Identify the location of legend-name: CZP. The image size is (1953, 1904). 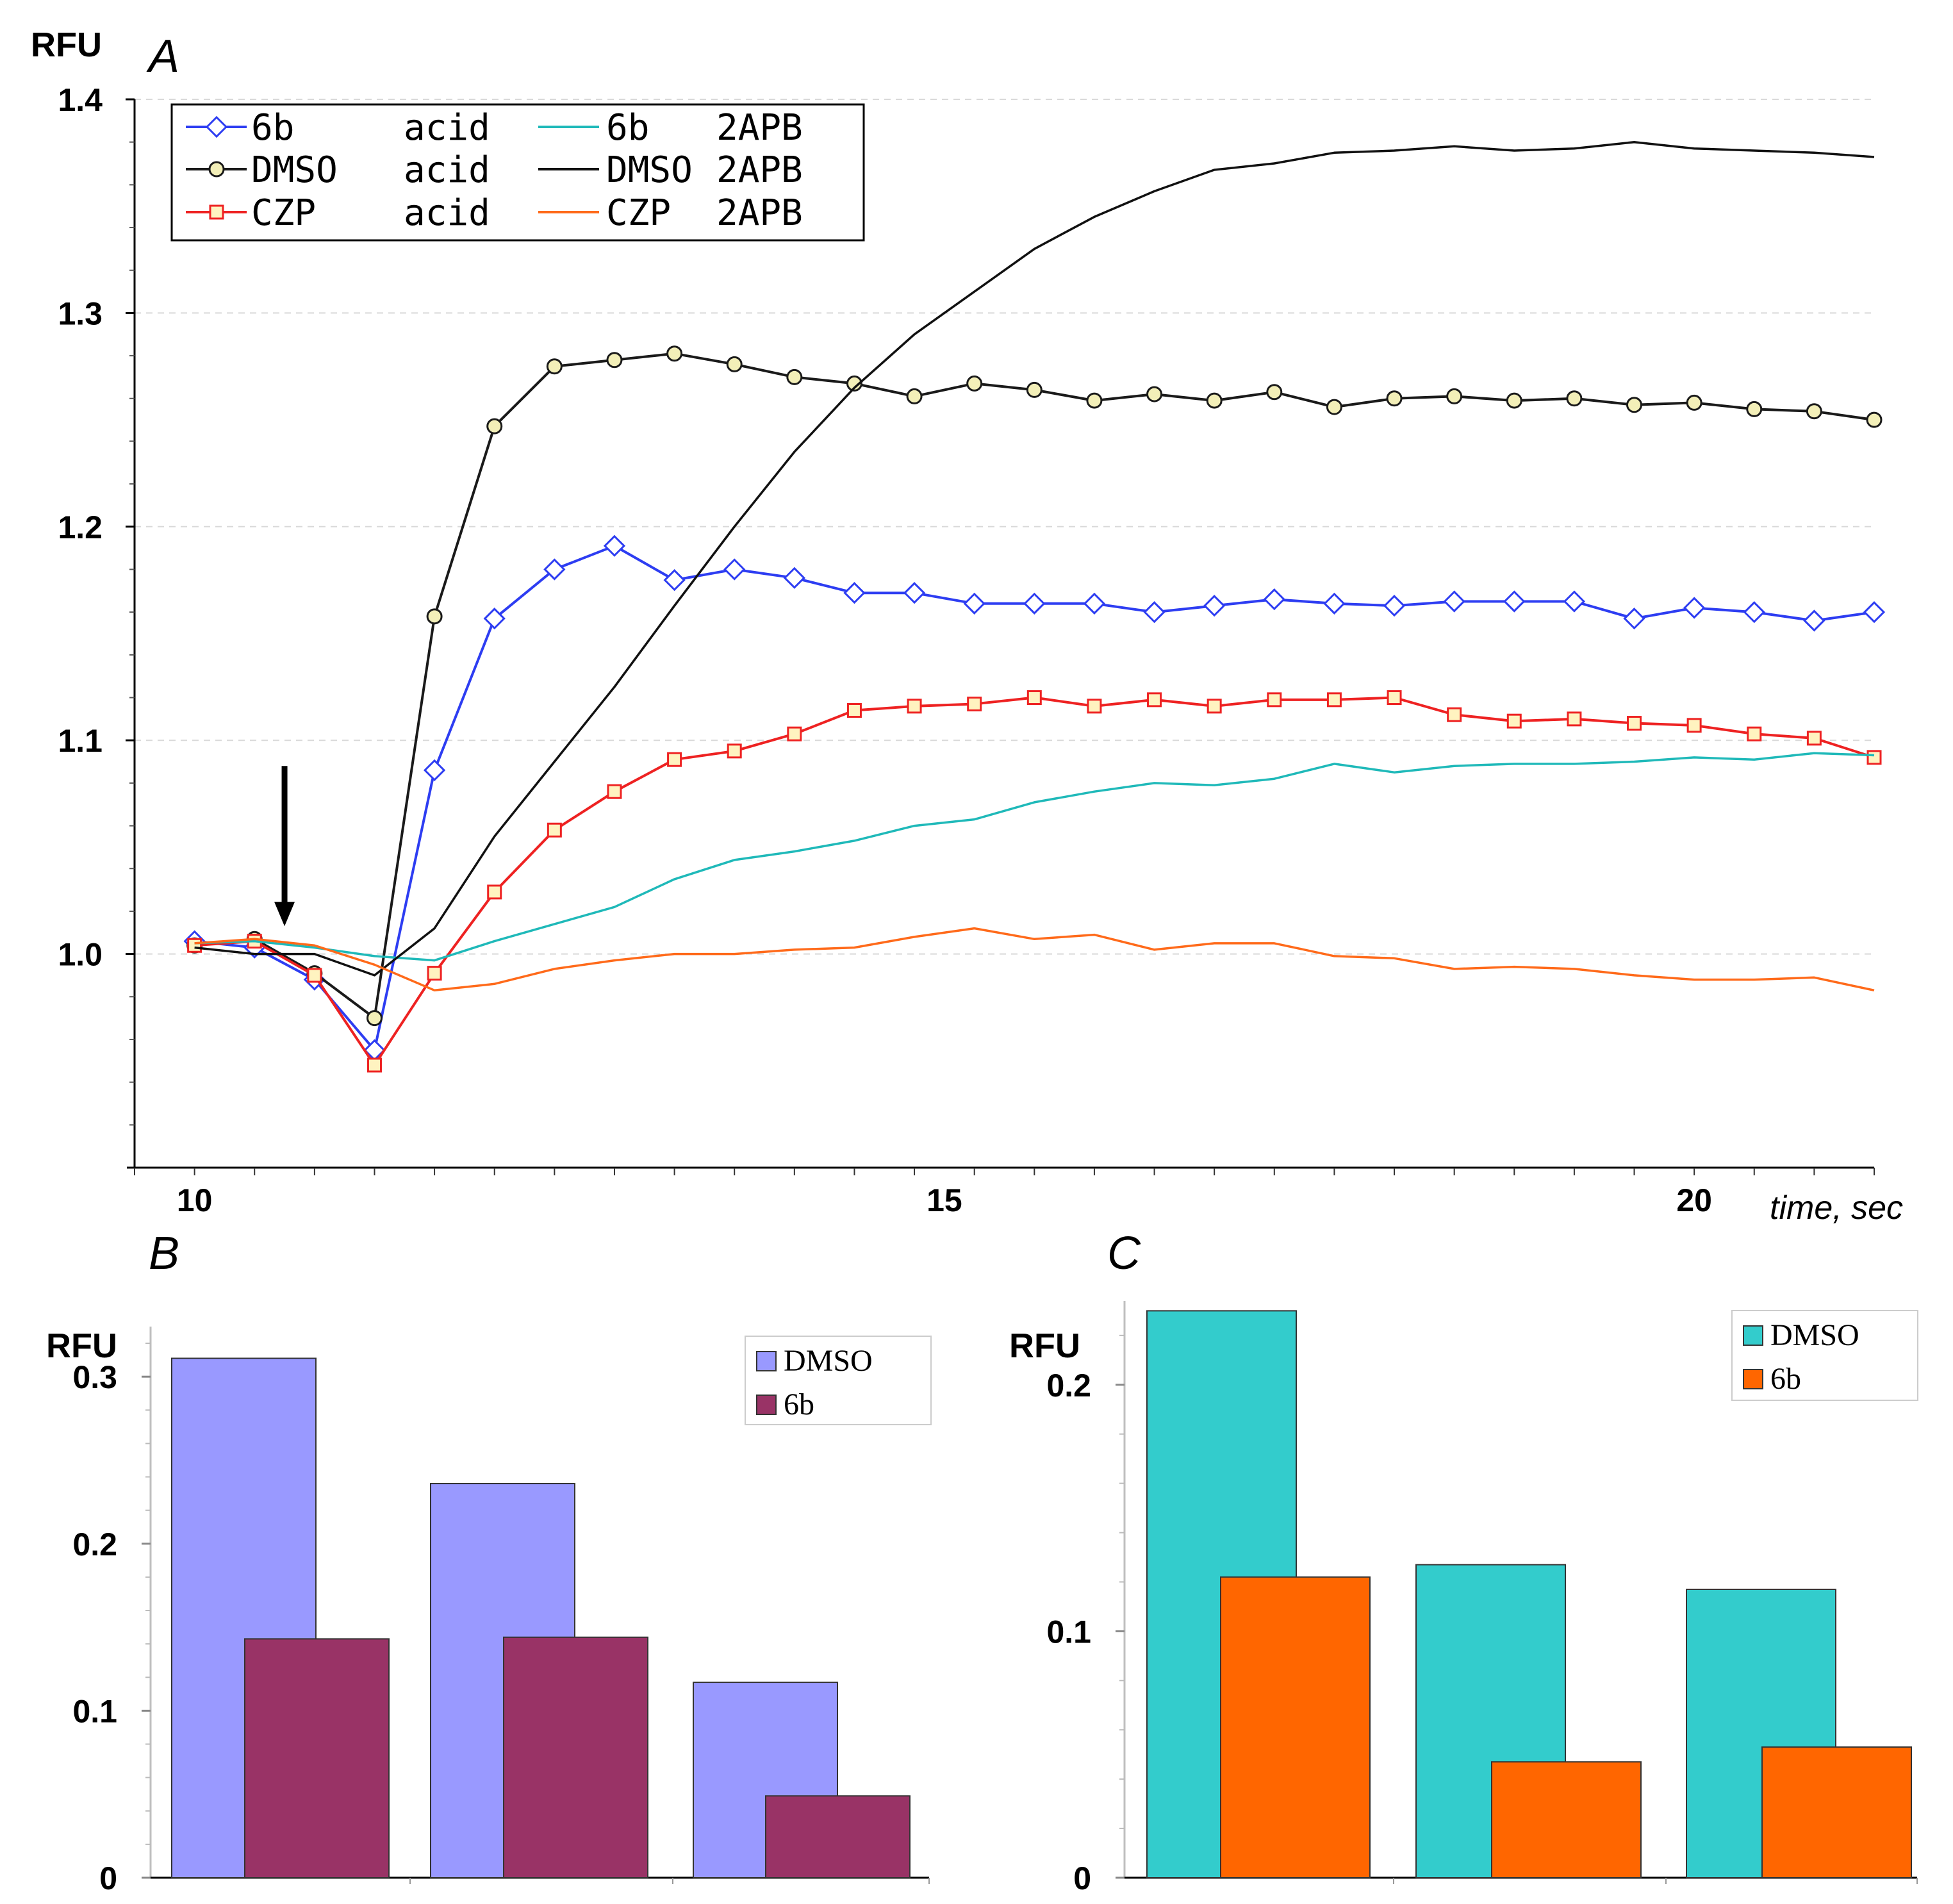
(638, 213).